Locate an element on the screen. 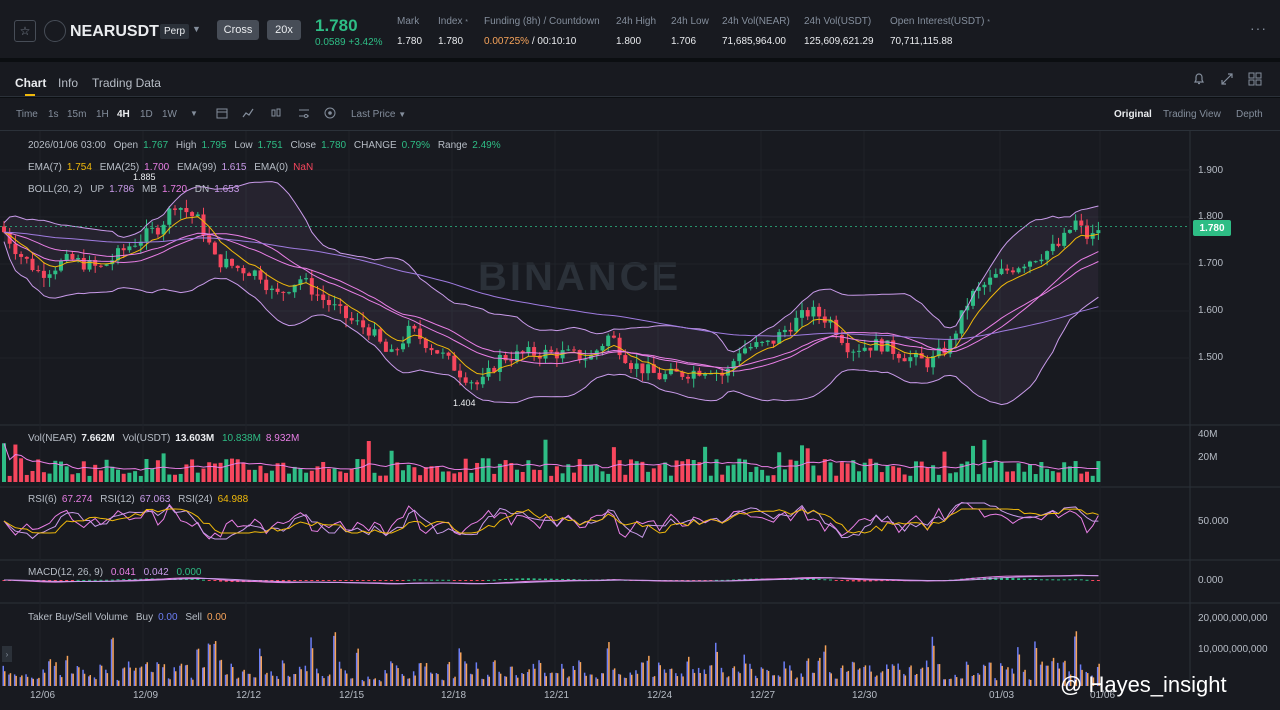  expand-icon is located at coordinates (1227, 79).